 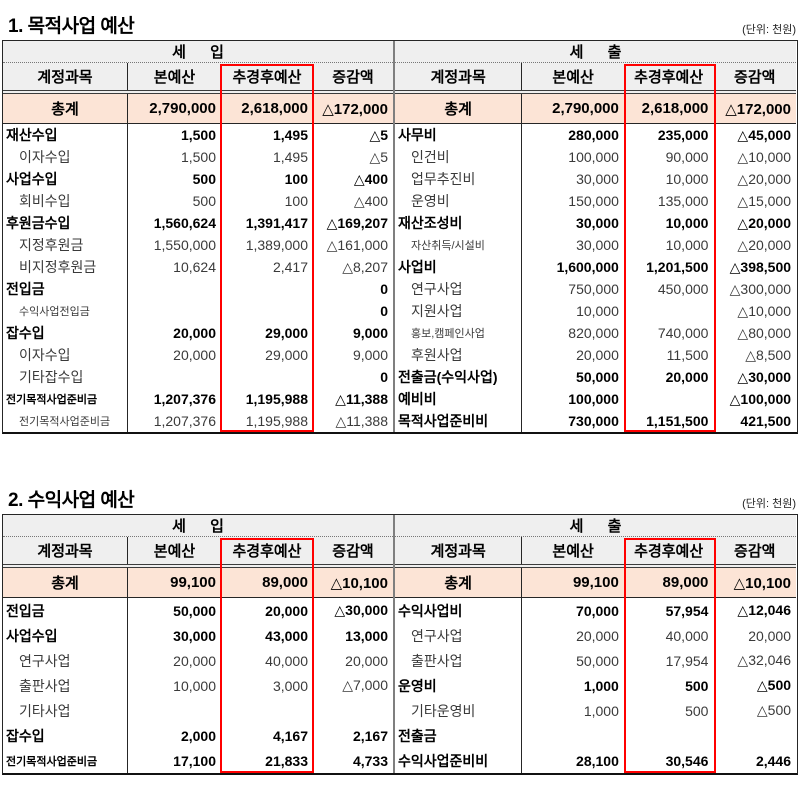 What do you see at coordinates (198, 610) in the screenshot?
I see `table-row: 전입금 50,000 20,000 △30,000` at bounding box center [198, 610].